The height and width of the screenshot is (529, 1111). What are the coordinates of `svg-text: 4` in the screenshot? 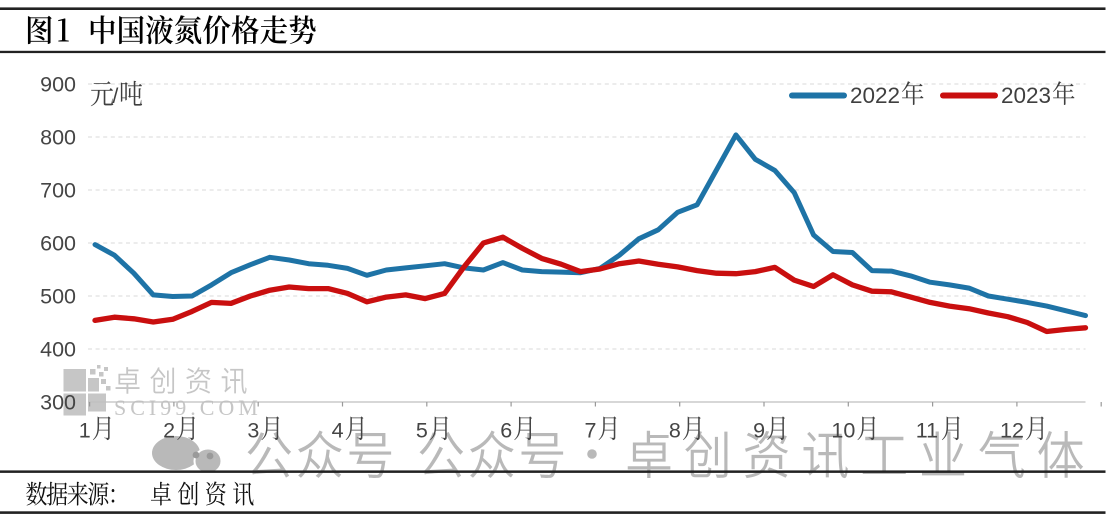 It's located at (338, 431).